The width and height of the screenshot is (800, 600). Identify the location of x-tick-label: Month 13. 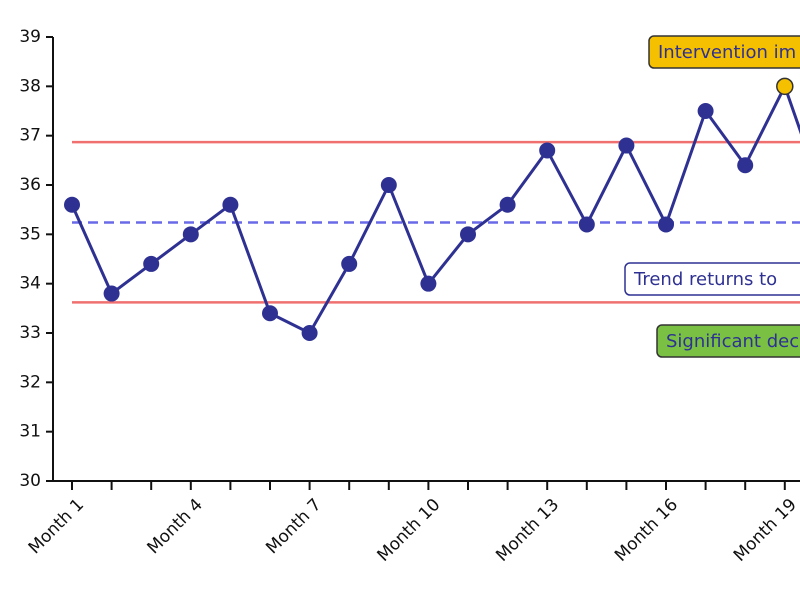
(527, 530).